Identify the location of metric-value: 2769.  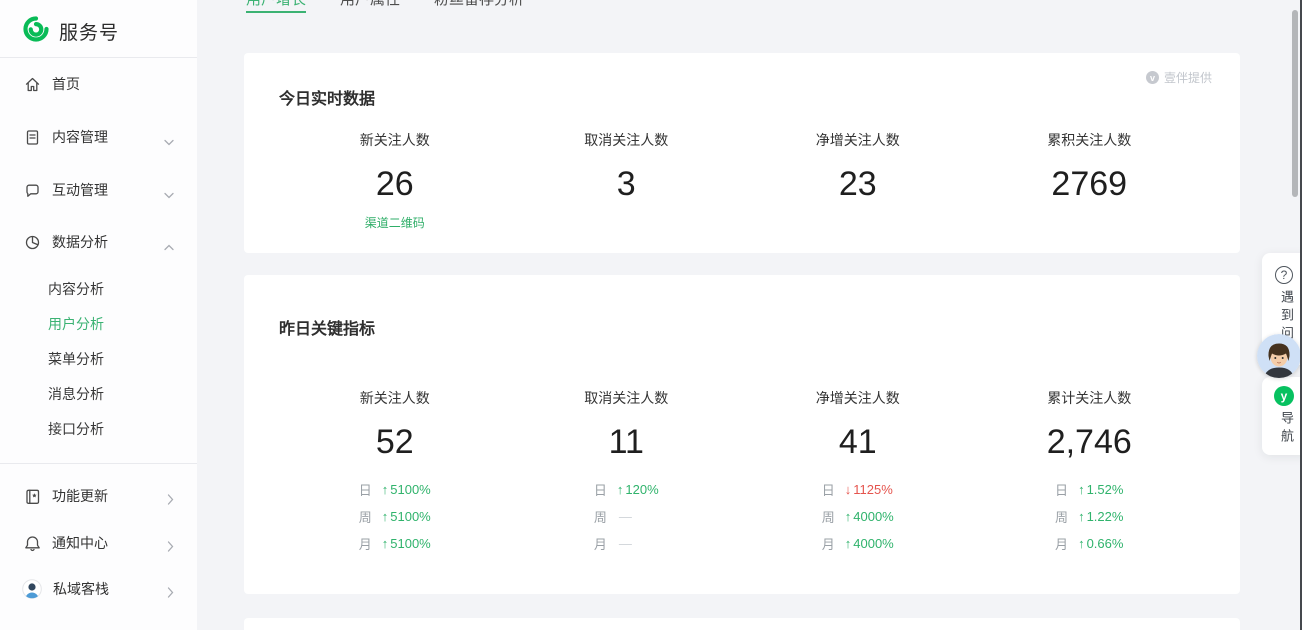
(1089, 184).